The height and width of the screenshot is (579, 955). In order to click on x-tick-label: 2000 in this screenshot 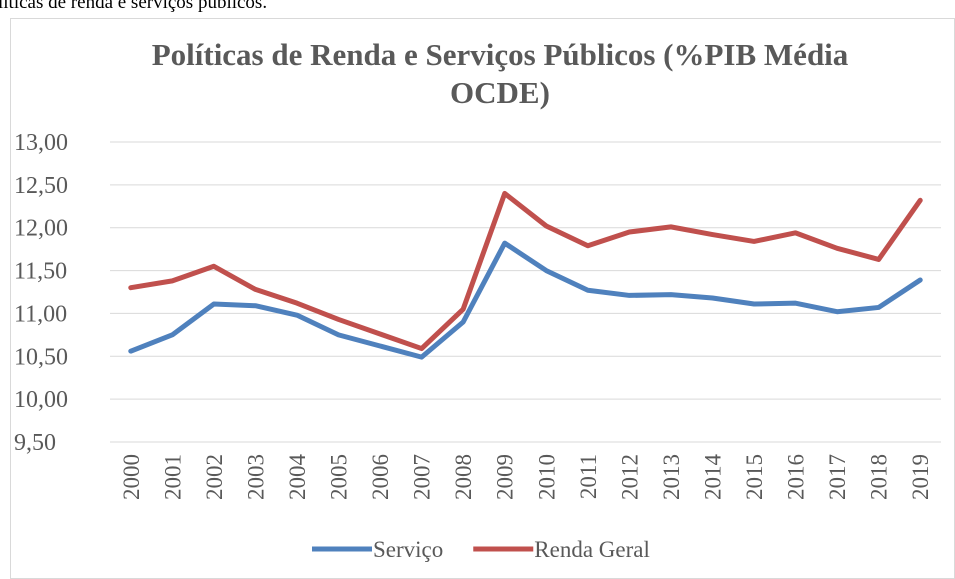, I will do `click(131, 477)`.